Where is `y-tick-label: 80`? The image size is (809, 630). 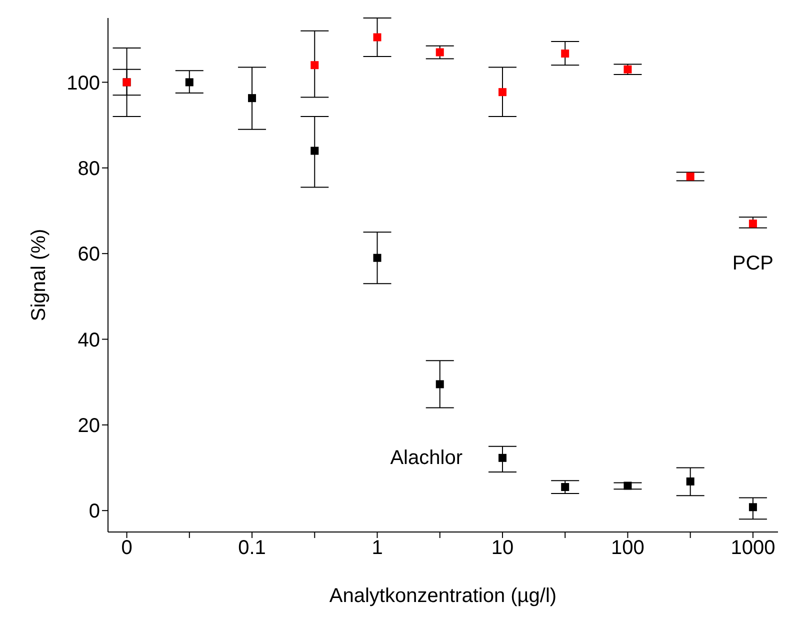
y-tick-label: 80 is located at coordinates (89, 169).